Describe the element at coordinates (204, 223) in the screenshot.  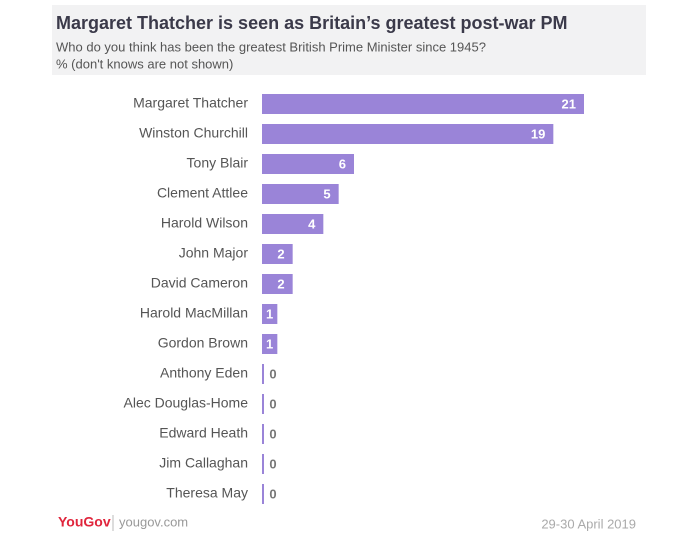
I see `category-label: Harold Wilson` at that location.